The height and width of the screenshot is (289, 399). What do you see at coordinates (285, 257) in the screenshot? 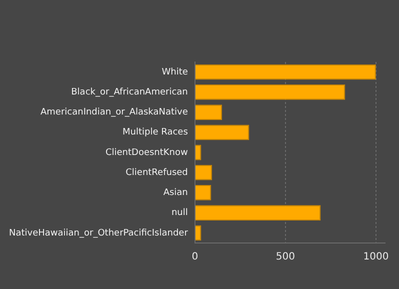
I see `x-tick-label: 500` at bounding box center [285, 257].